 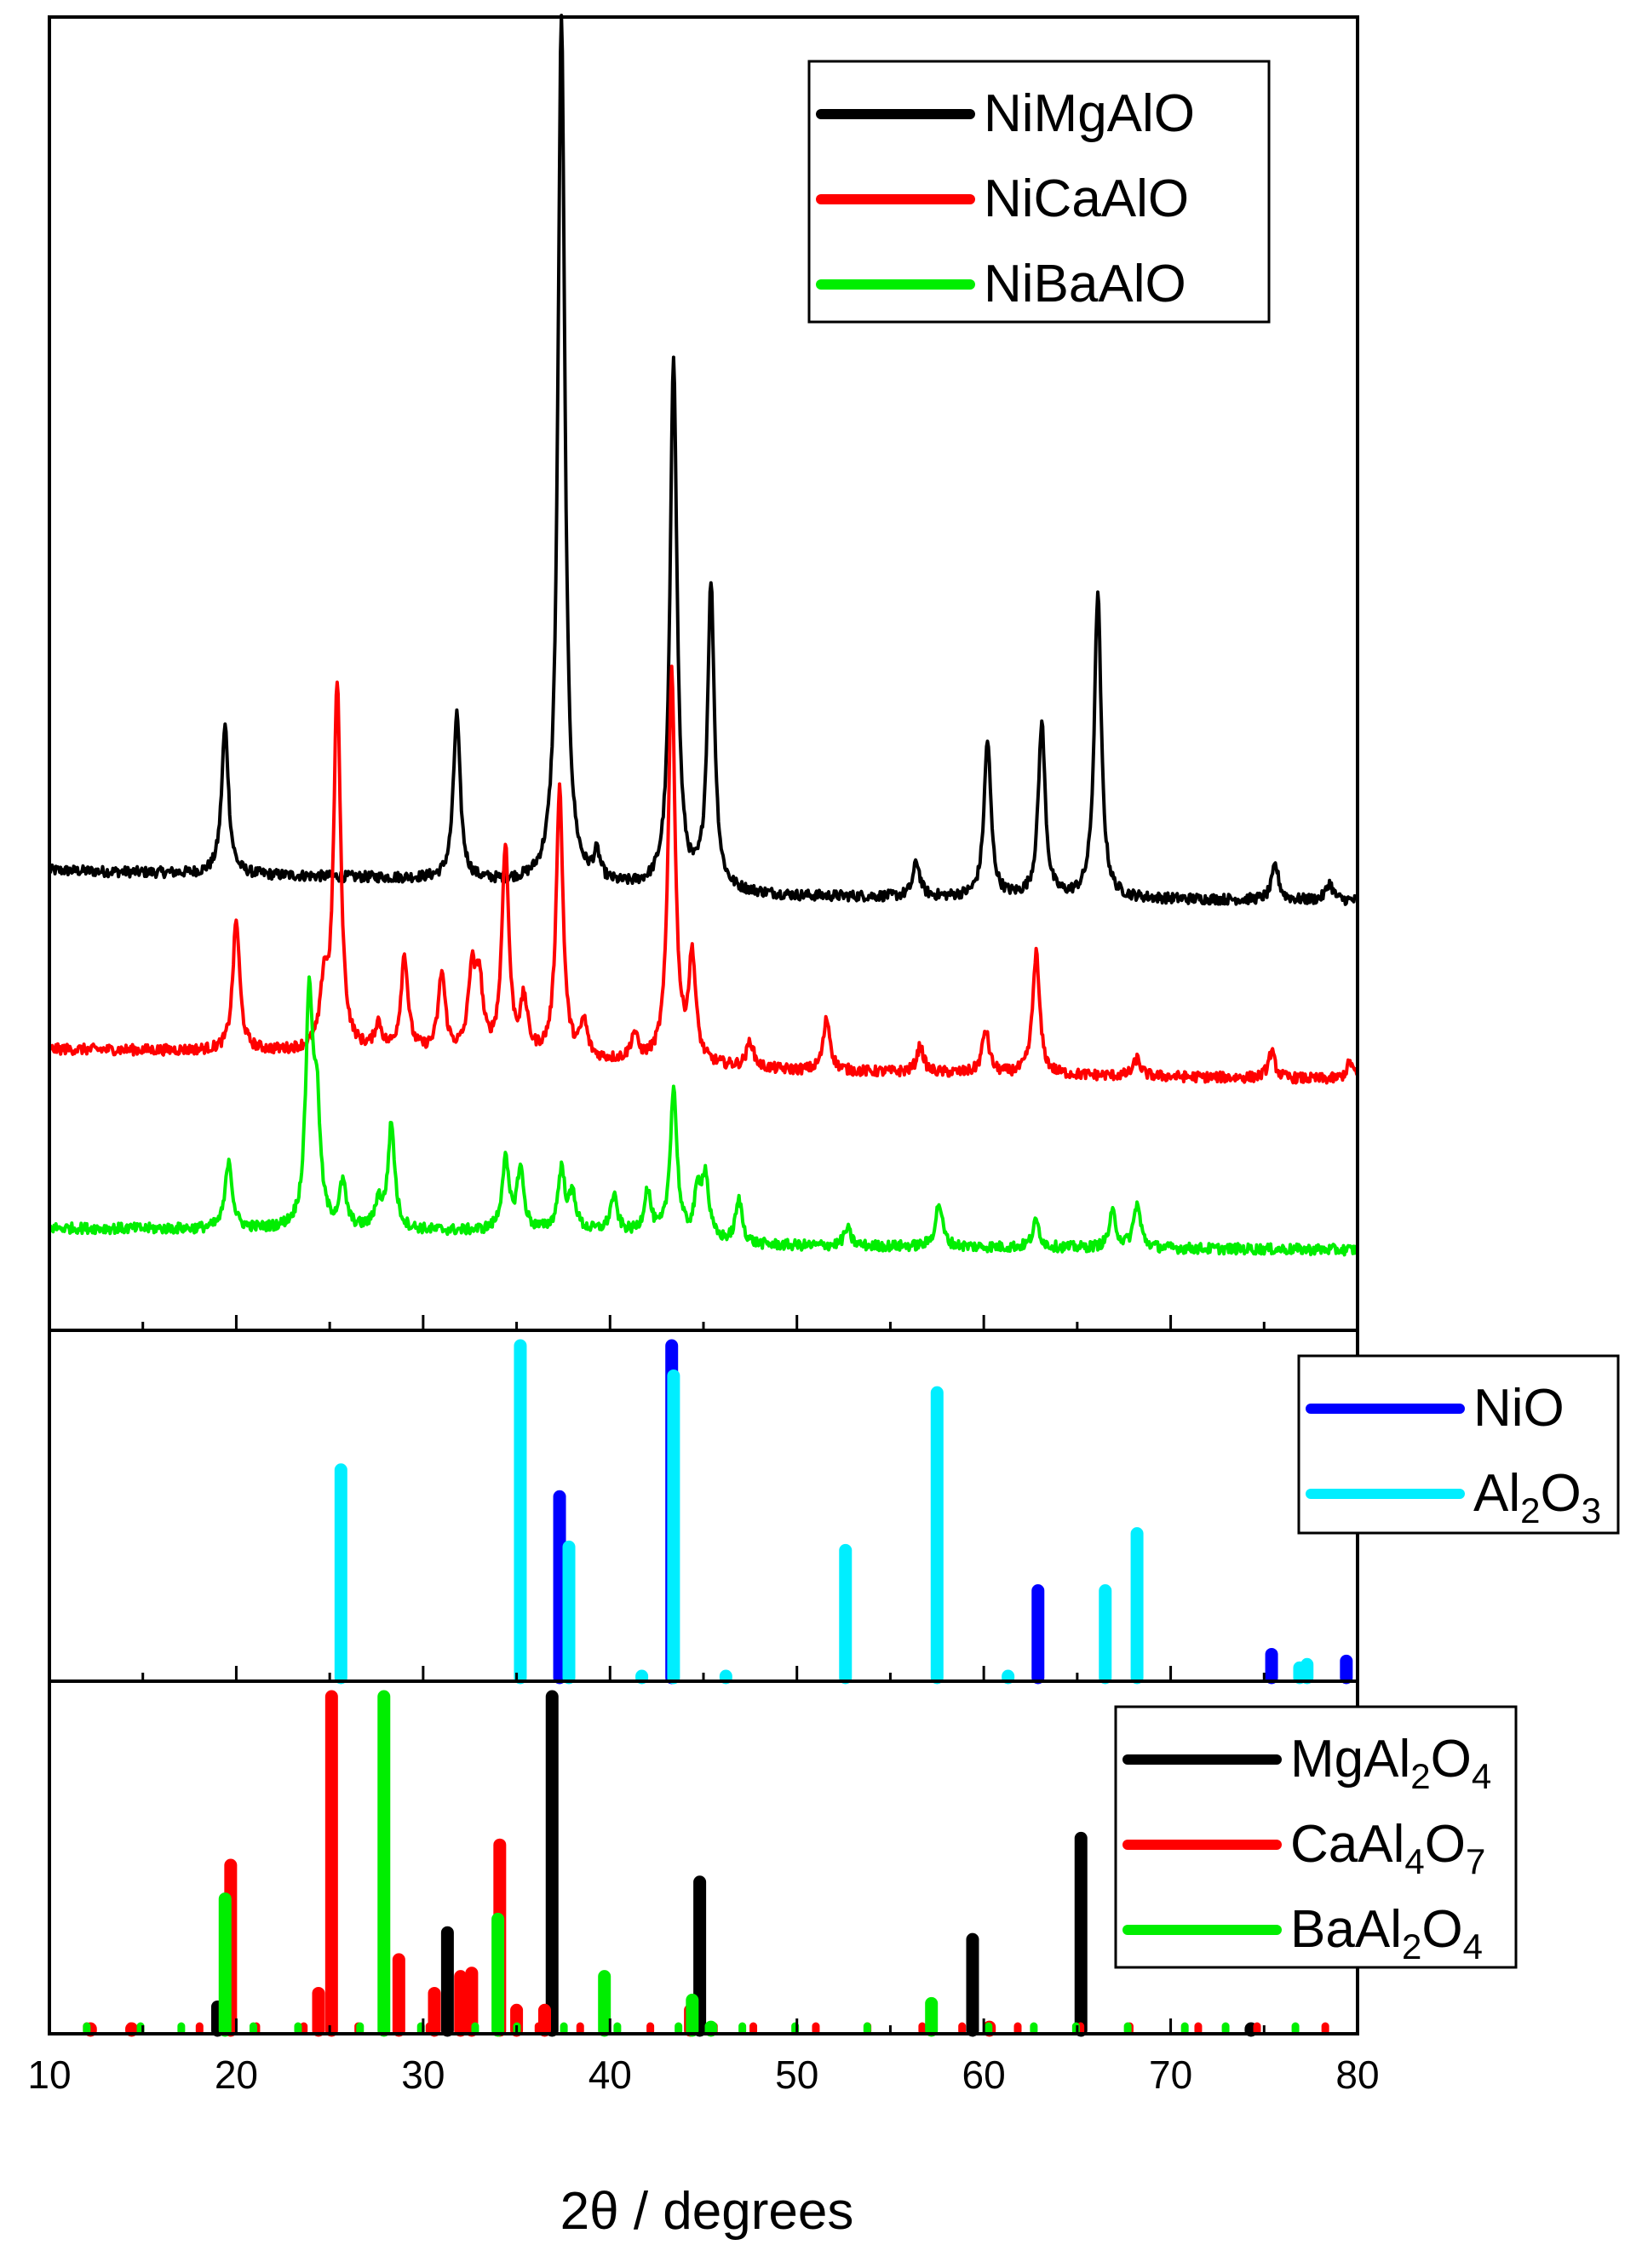 What do you see at coordinates (610, 2075) in the screenshot?
I see `x-tick-label: 40` at bounding box center [610, 2075].